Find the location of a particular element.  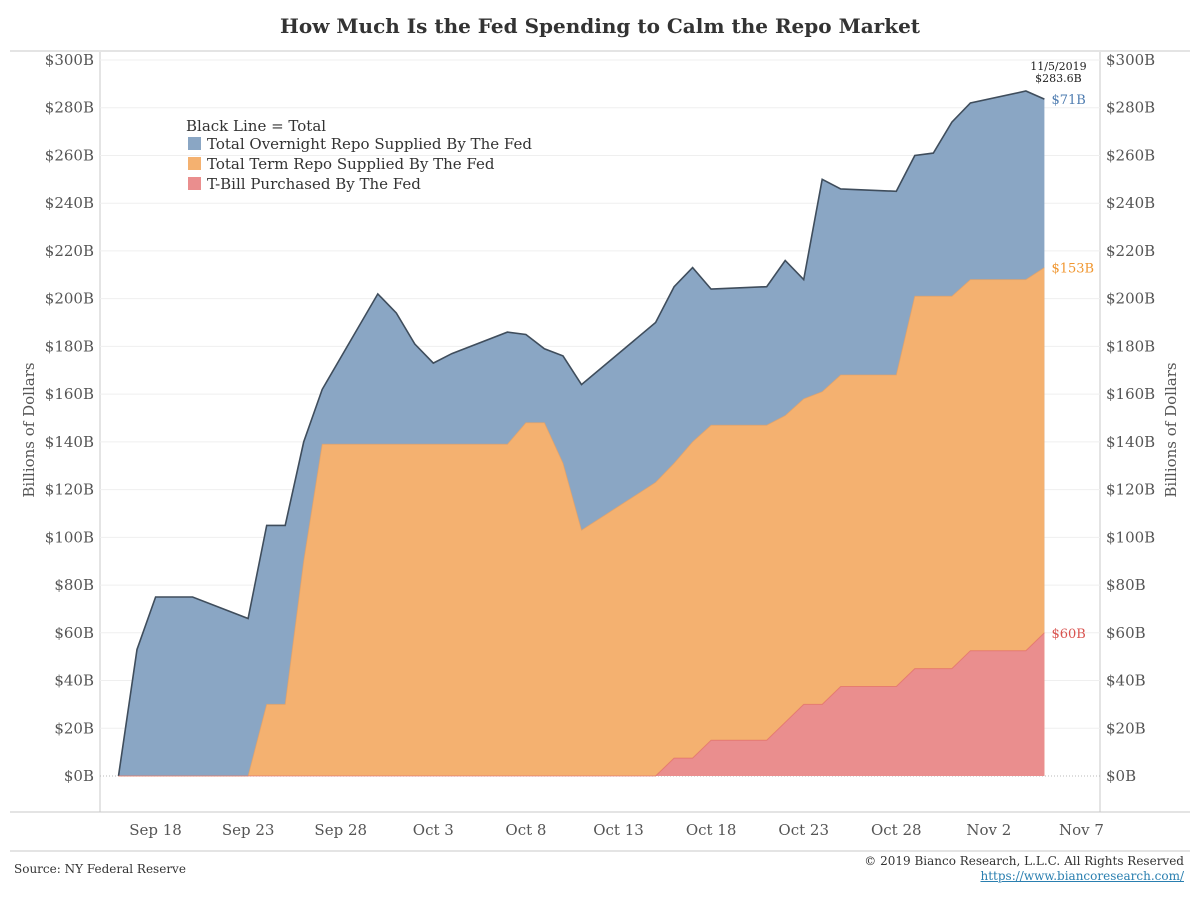

y-tick-label-right: $120B is located at coordinates (1130, 490).